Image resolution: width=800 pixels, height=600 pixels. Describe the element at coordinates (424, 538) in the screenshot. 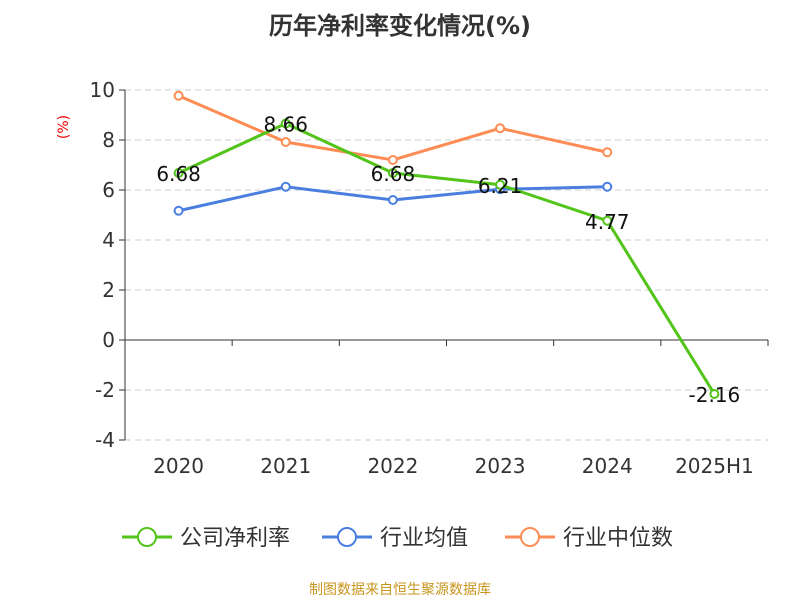

I see `legend-label: 行业均值` at that location.